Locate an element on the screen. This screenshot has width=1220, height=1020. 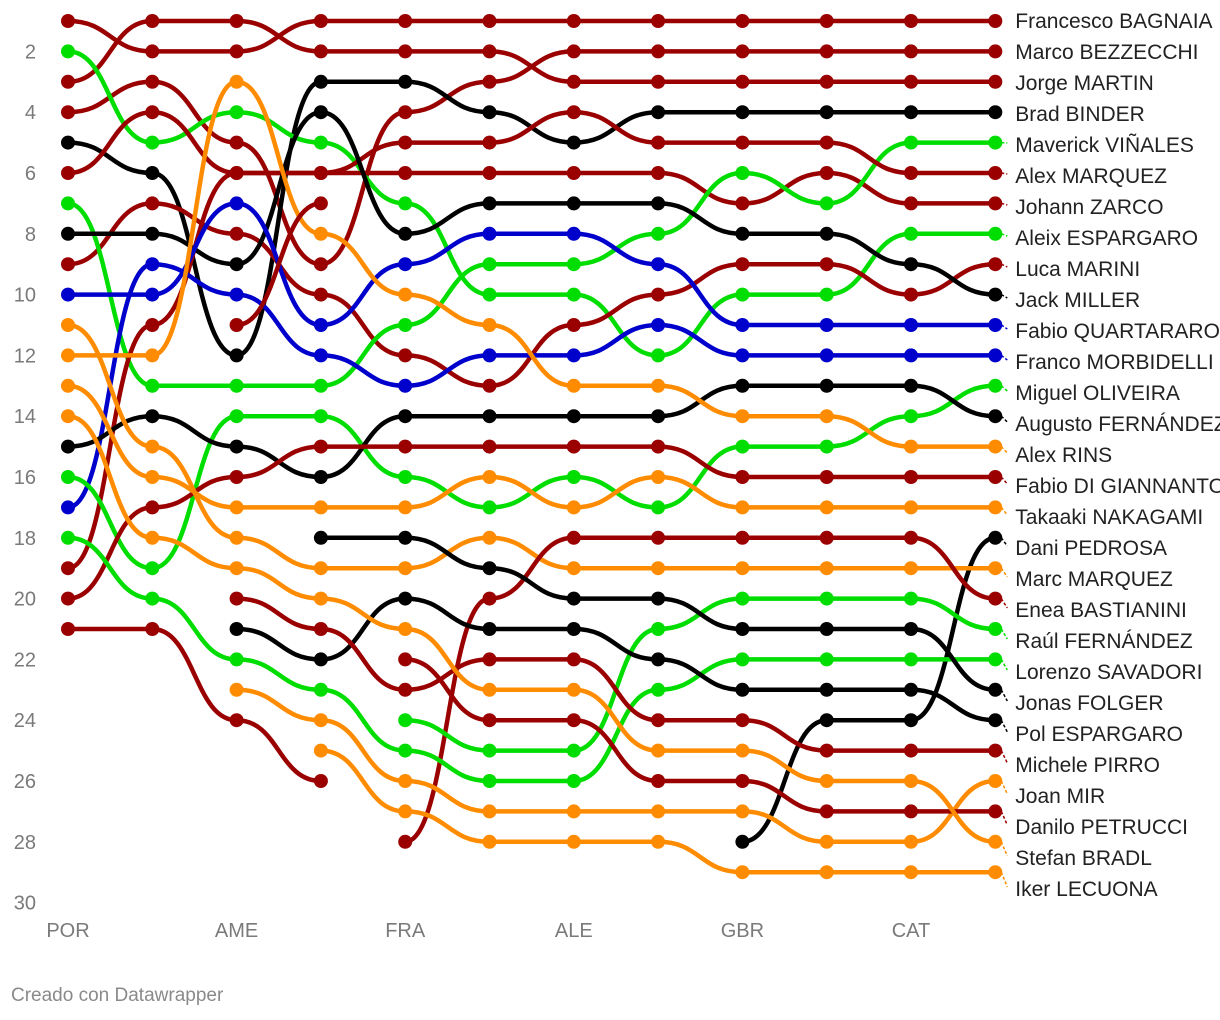
x-axis: POR AME FRA ALE GBR CAT is located at coordinates (488, 931).